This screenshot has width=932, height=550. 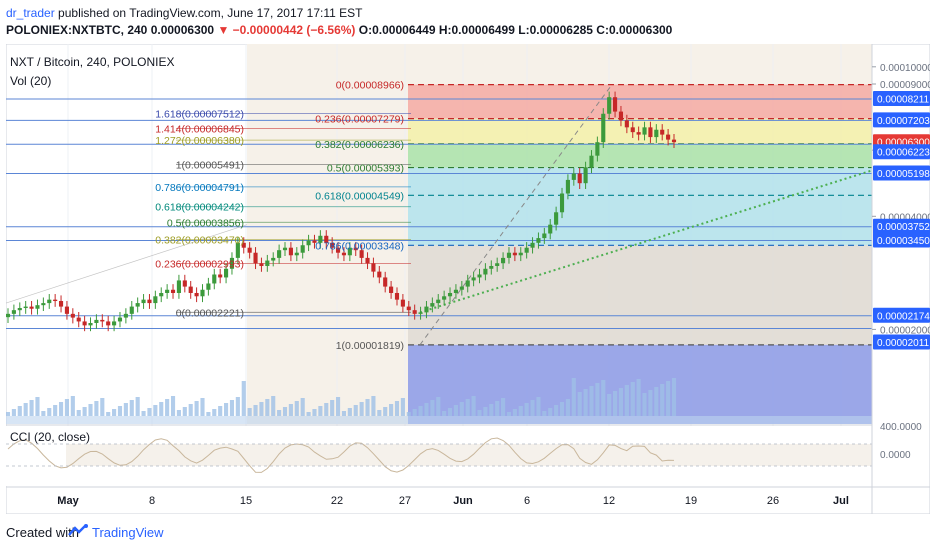 I want to click on fib-left-label: 1.272(0.00006380), so click(x=199, y=141).